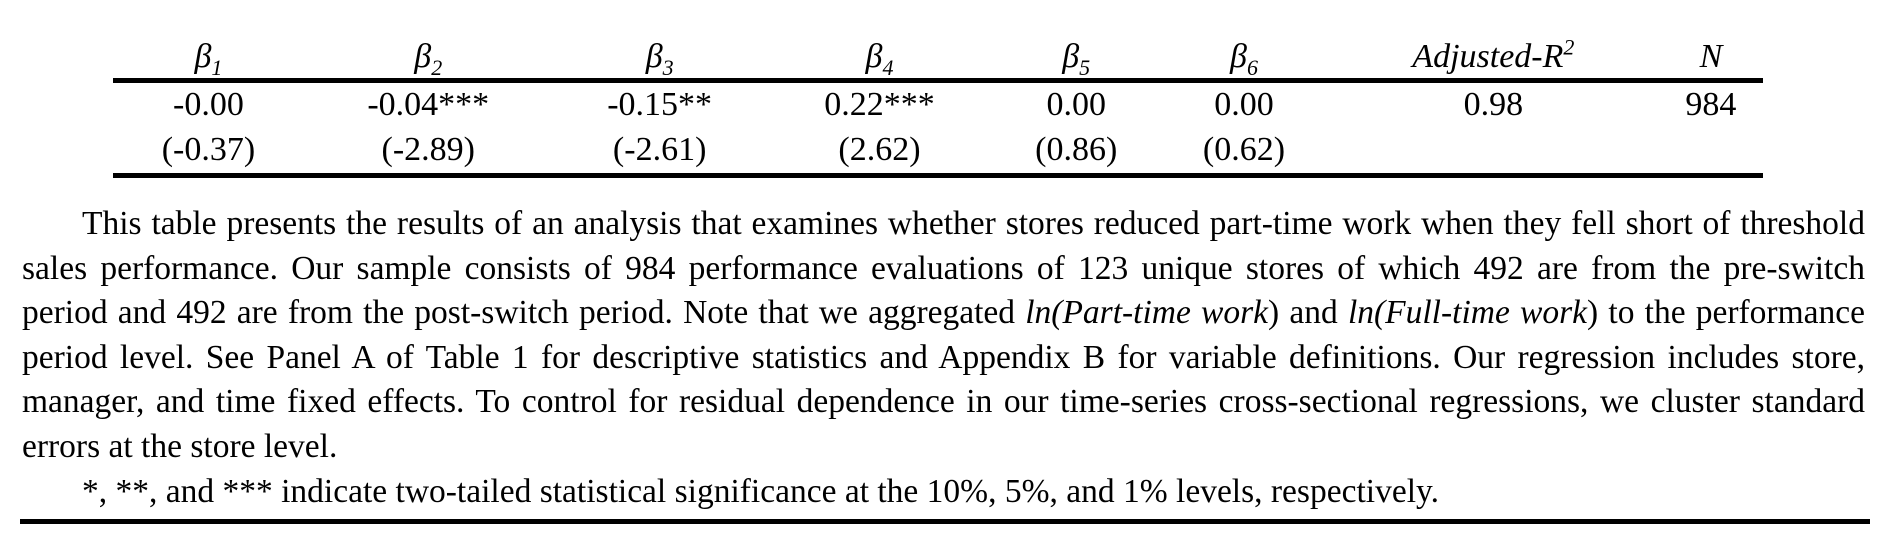  What do you see at coordinates (1711, 104) in the screenshot?
I see `value-n: 984` at bounding box center [1711, 104].